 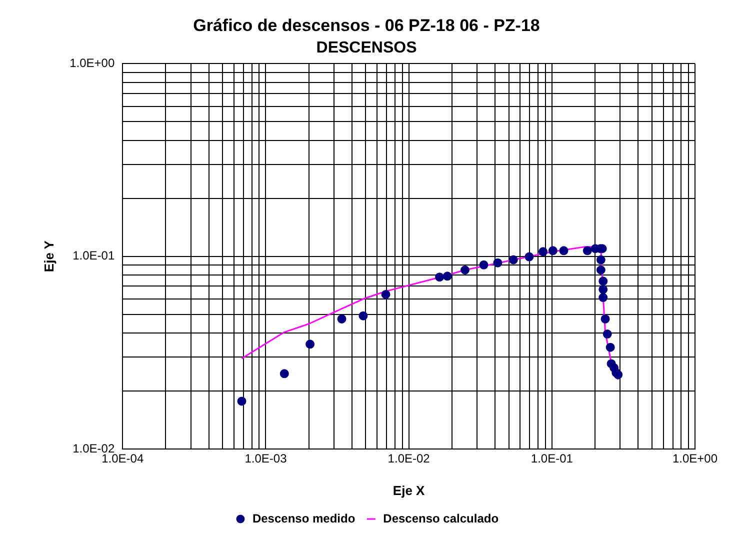 What do you see at coordinates (695, 459) in the screenshot?
I see `x-tick-label: 1.0E+00` at bounding box center [695, 459].